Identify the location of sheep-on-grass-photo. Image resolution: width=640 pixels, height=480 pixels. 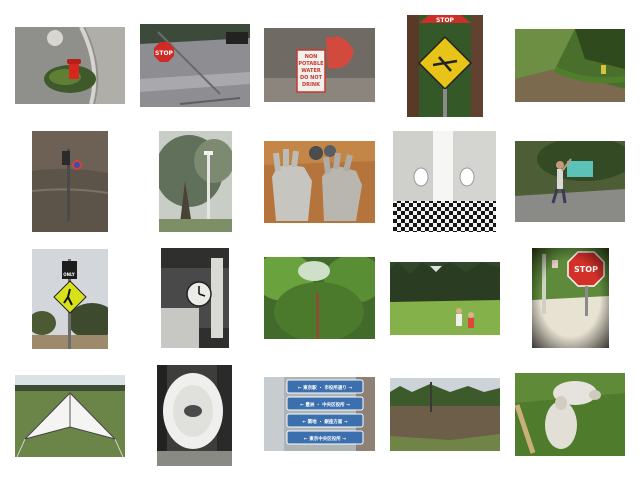
(570, 414).